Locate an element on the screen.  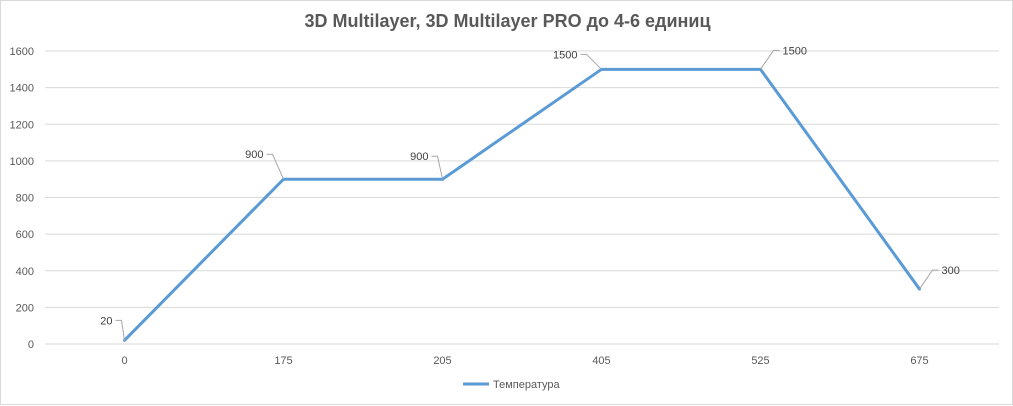
y-tick-label: 200 is located at coordinates (25, 308).